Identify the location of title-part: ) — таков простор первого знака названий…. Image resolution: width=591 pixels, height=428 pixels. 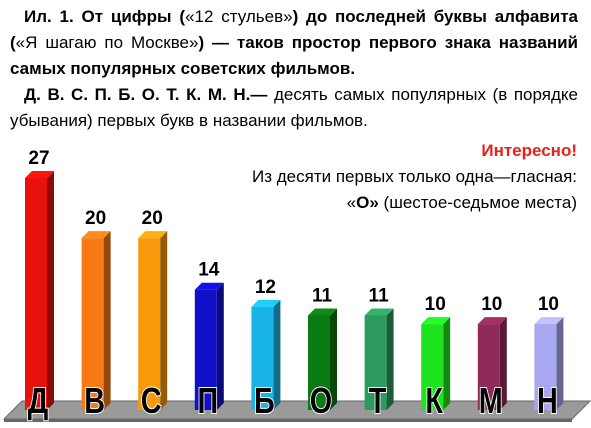
(294, 55).